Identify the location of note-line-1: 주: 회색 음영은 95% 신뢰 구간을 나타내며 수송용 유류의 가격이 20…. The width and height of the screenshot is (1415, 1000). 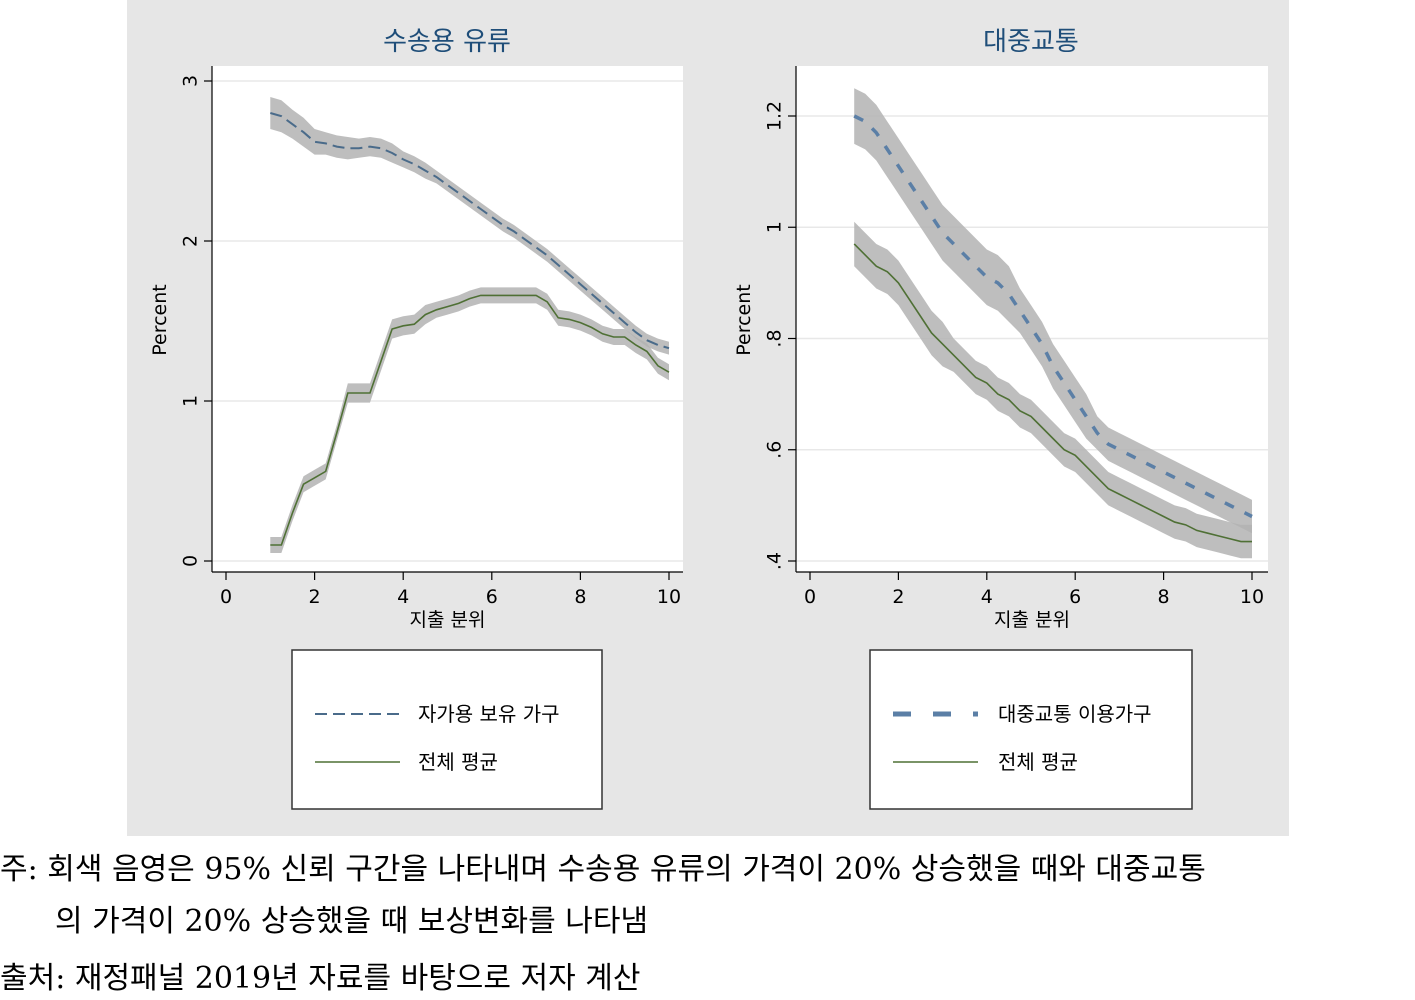
(603, 869).